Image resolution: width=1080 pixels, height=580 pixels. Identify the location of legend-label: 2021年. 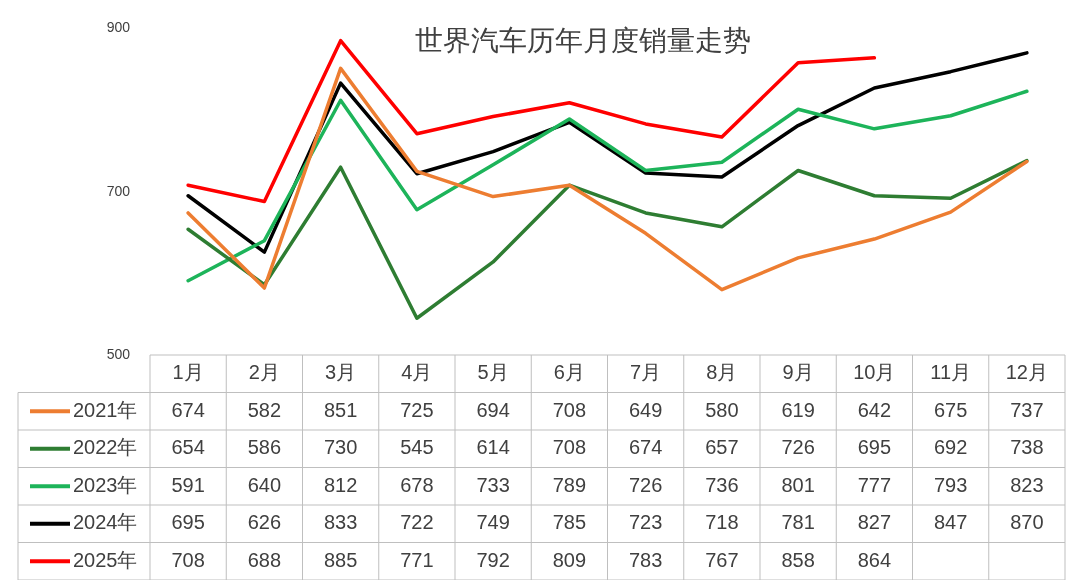
(105, 409).